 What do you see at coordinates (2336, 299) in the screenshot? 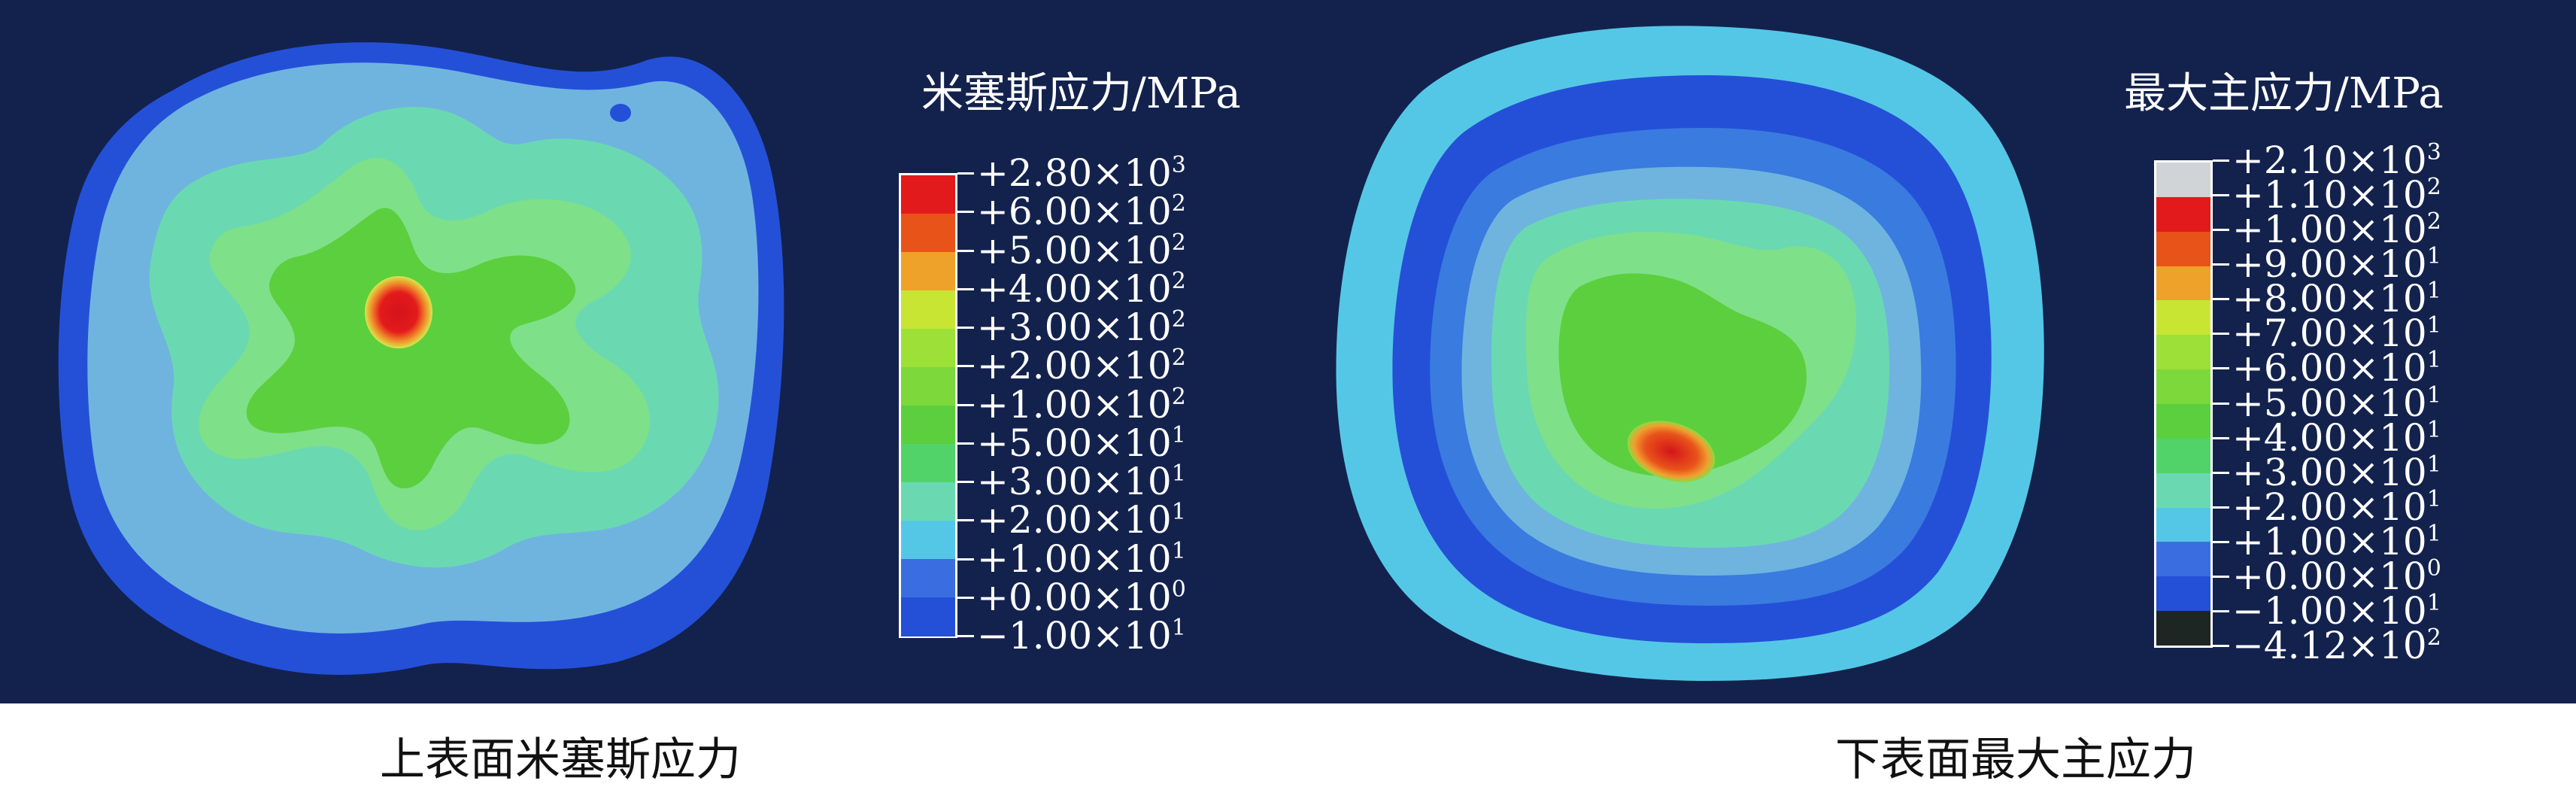
I see `colorbar-tick-label: +8.00×101` at bounding box center [2336, 299].